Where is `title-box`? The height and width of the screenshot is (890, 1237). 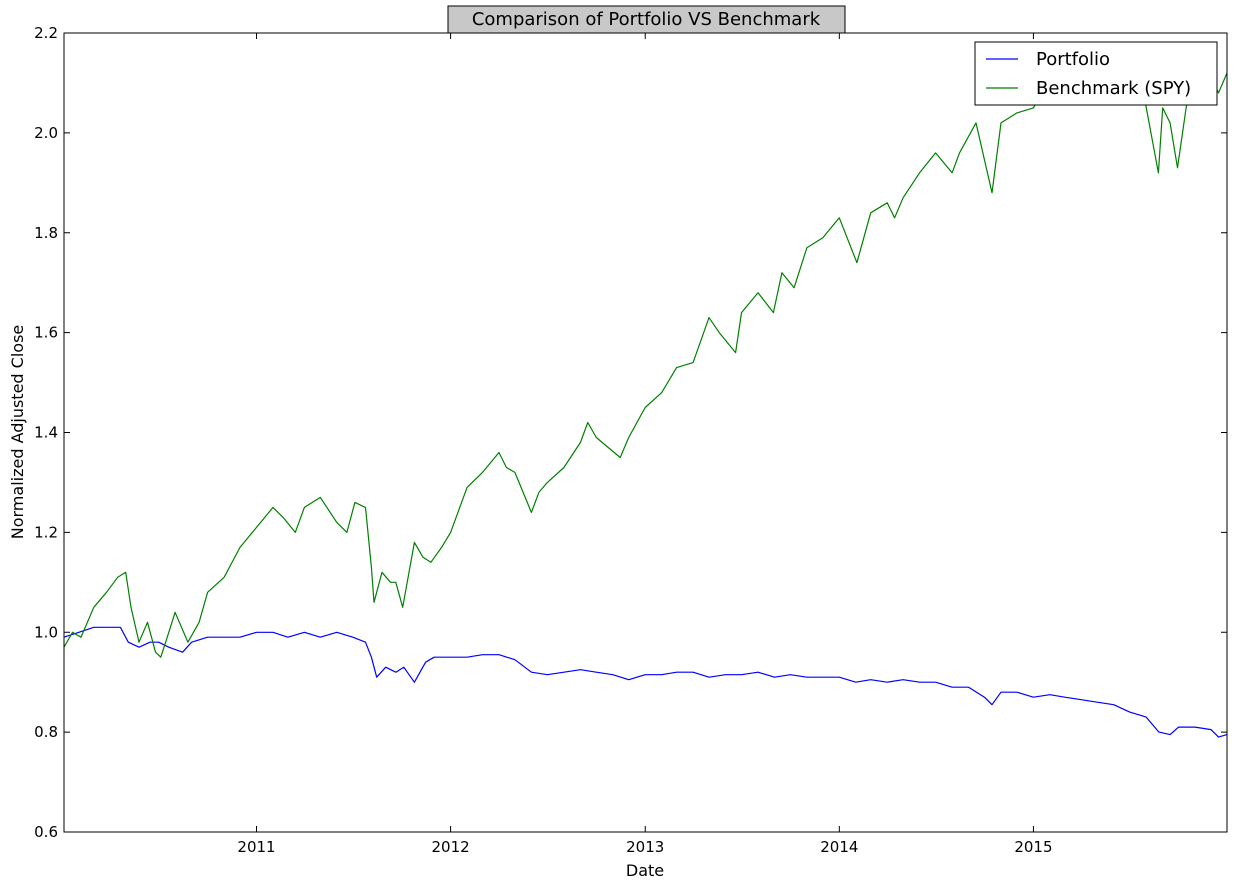
title-box is located at coordinates (646, 19).